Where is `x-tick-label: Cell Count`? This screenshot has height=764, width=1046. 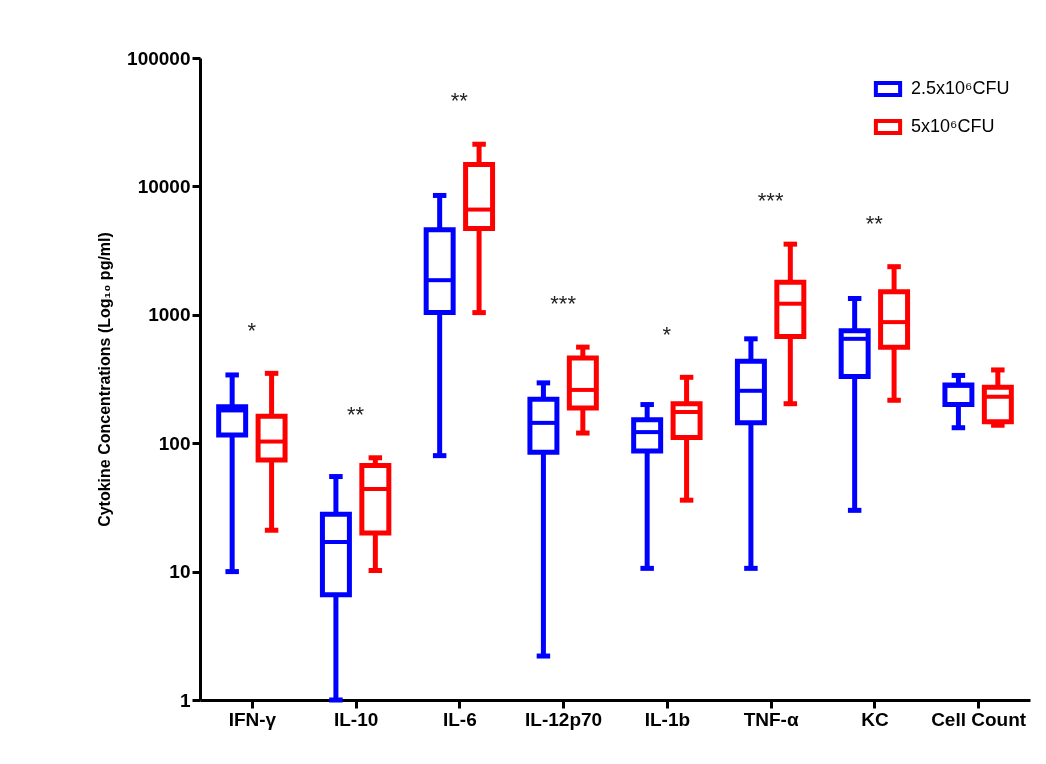 x-tick-label: Cell Count is located at coordinates (979, 719).